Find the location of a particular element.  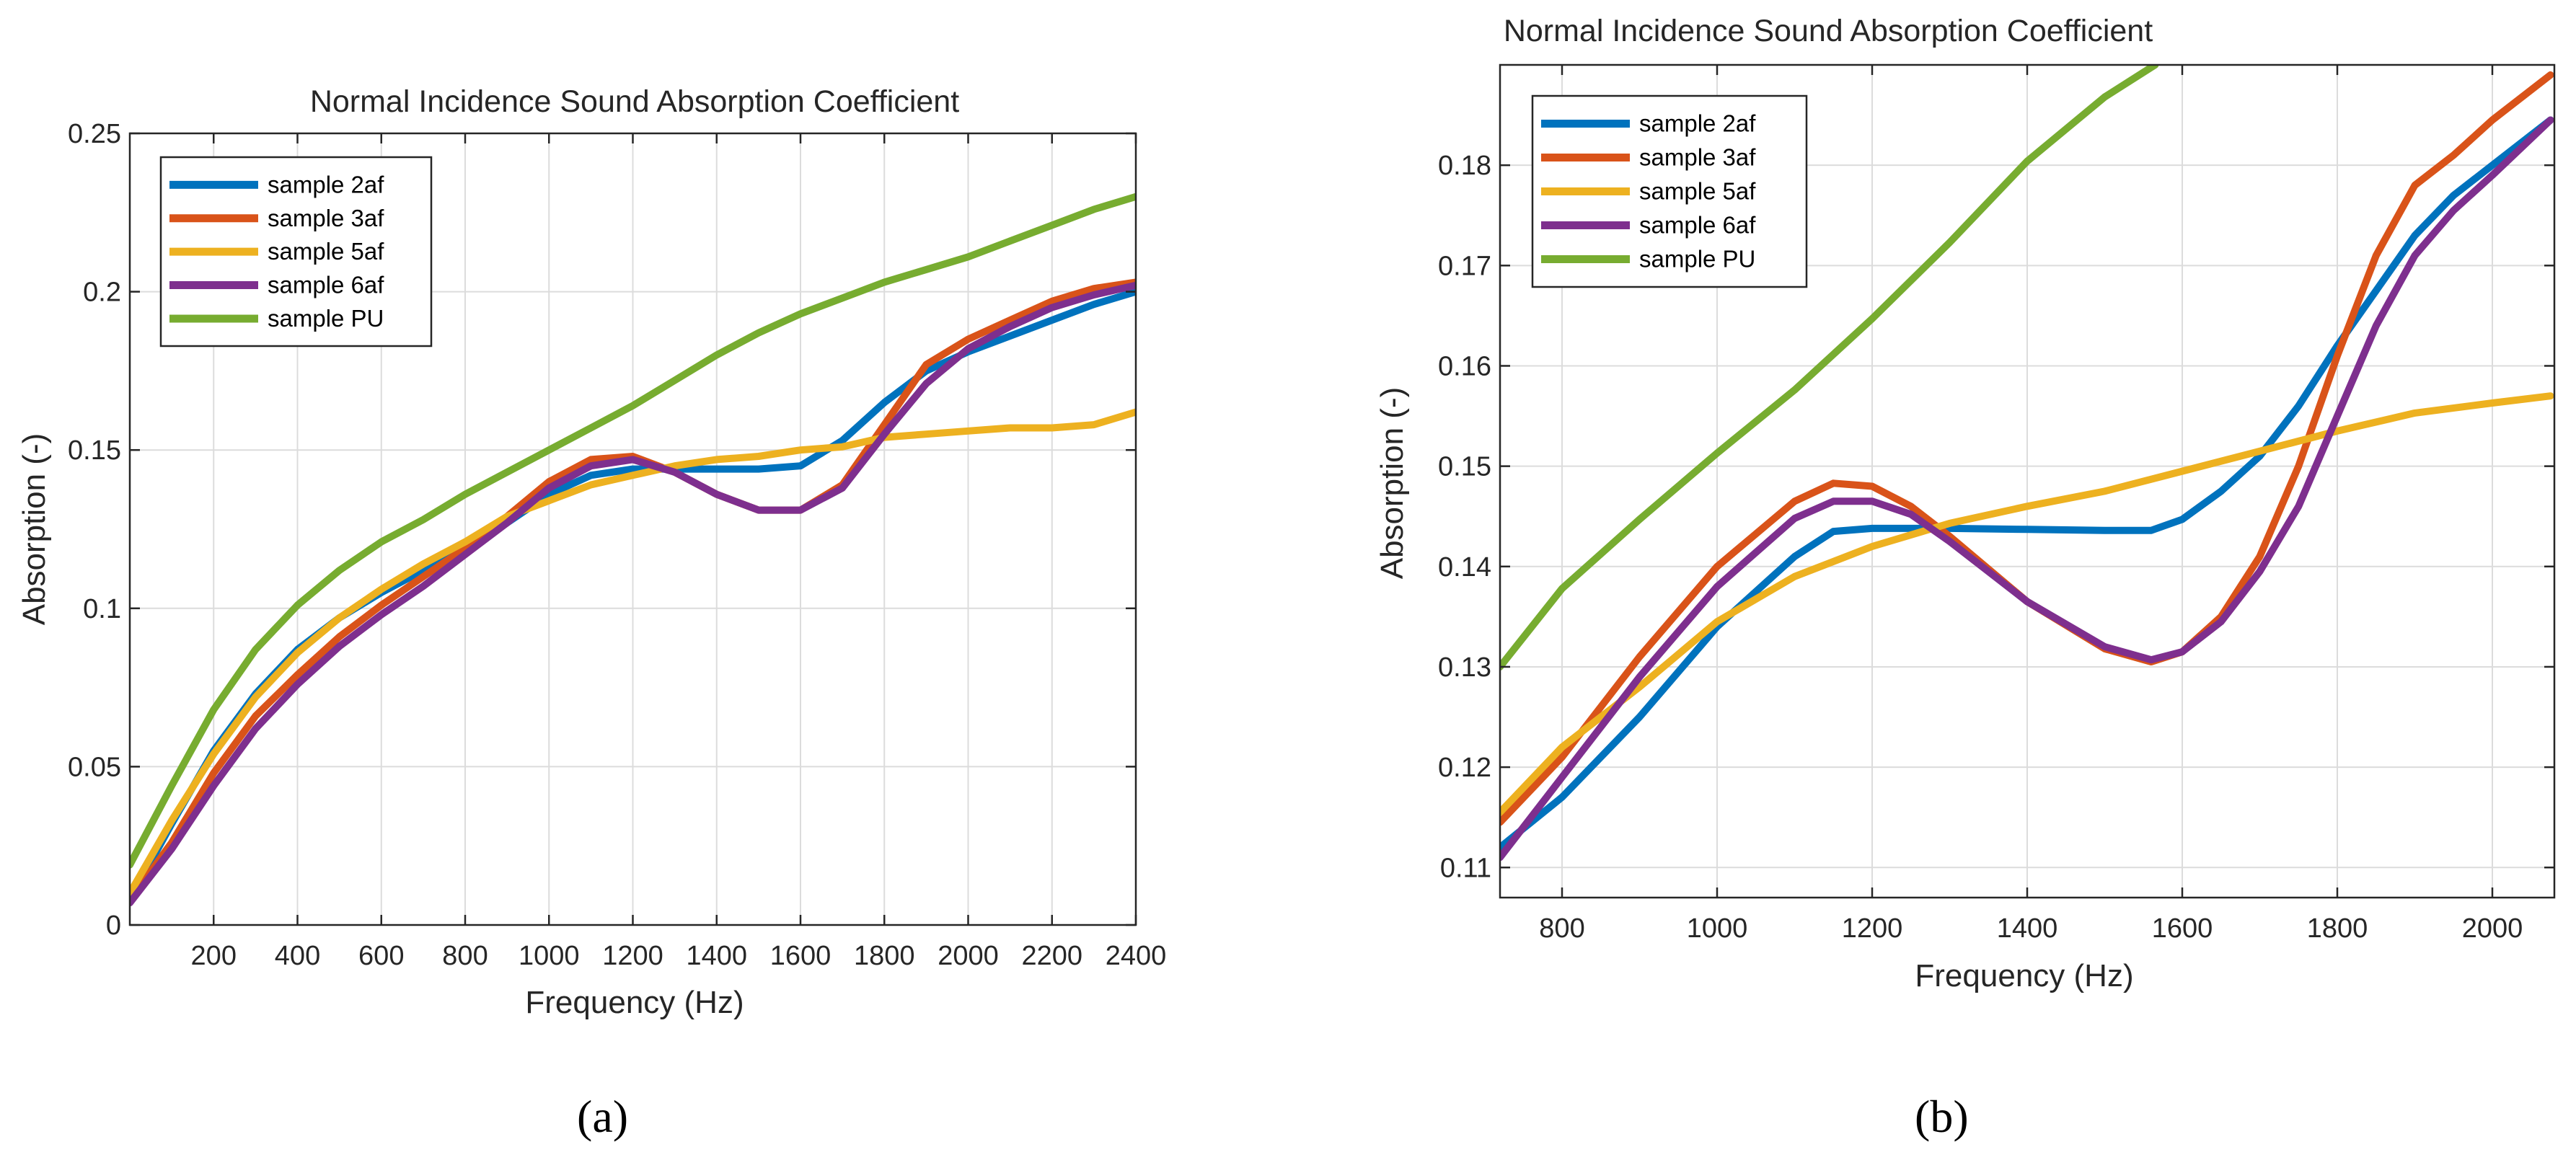

chart-b-y-tick-label: 0.12 is located at coordinates (1464, 768).